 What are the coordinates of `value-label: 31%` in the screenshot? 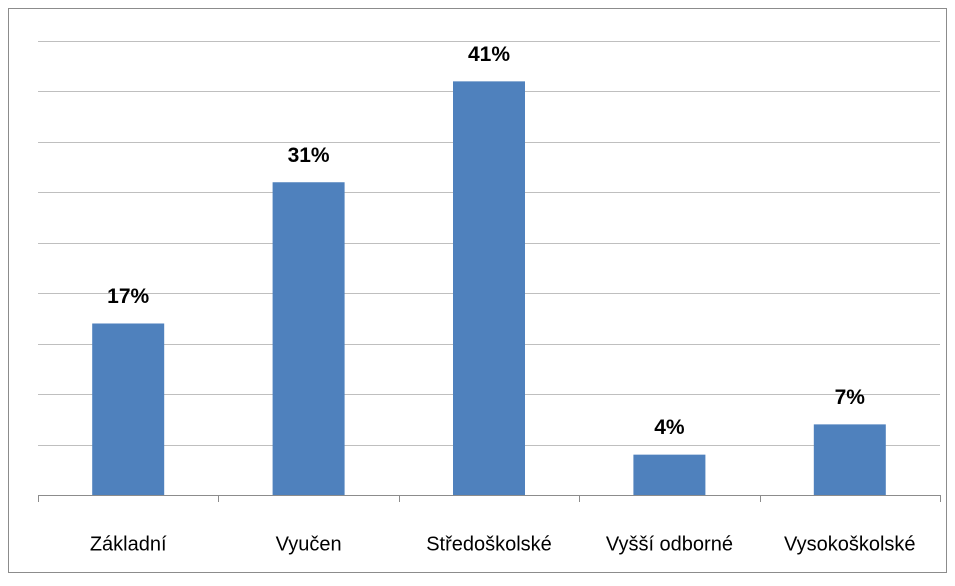 It's located at (309, 155).